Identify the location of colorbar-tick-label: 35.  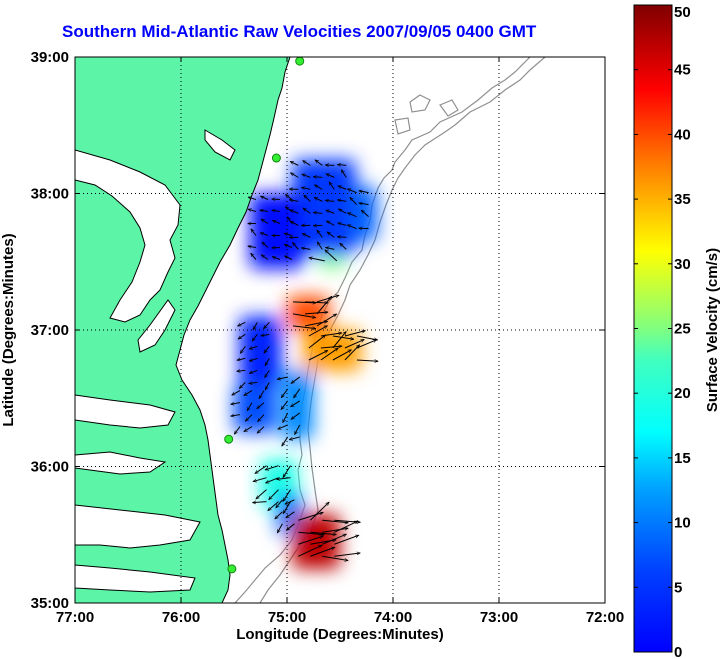
(682, 199).